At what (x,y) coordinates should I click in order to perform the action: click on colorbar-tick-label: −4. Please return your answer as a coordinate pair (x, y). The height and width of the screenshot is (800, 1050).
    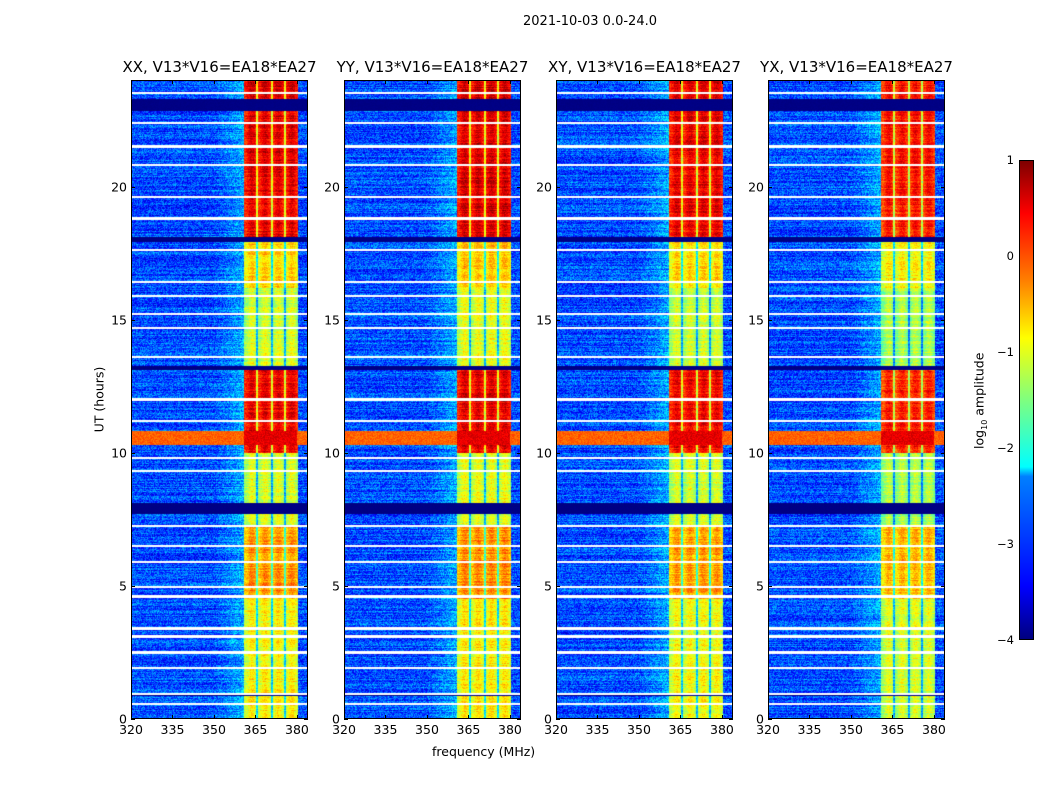
    Looking at the image, I should click on (1005, 640).